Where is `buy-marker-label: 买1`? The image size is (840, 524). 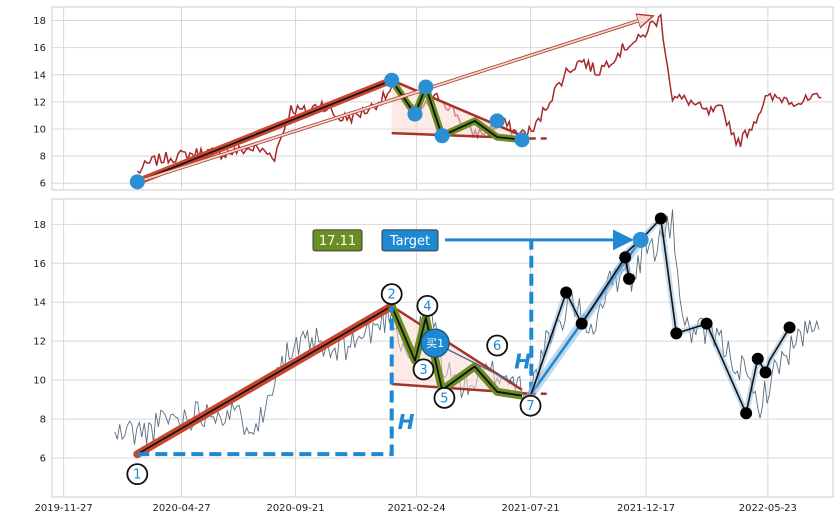 buy-marker-label: 买1 is located at coordinates (435, 343).